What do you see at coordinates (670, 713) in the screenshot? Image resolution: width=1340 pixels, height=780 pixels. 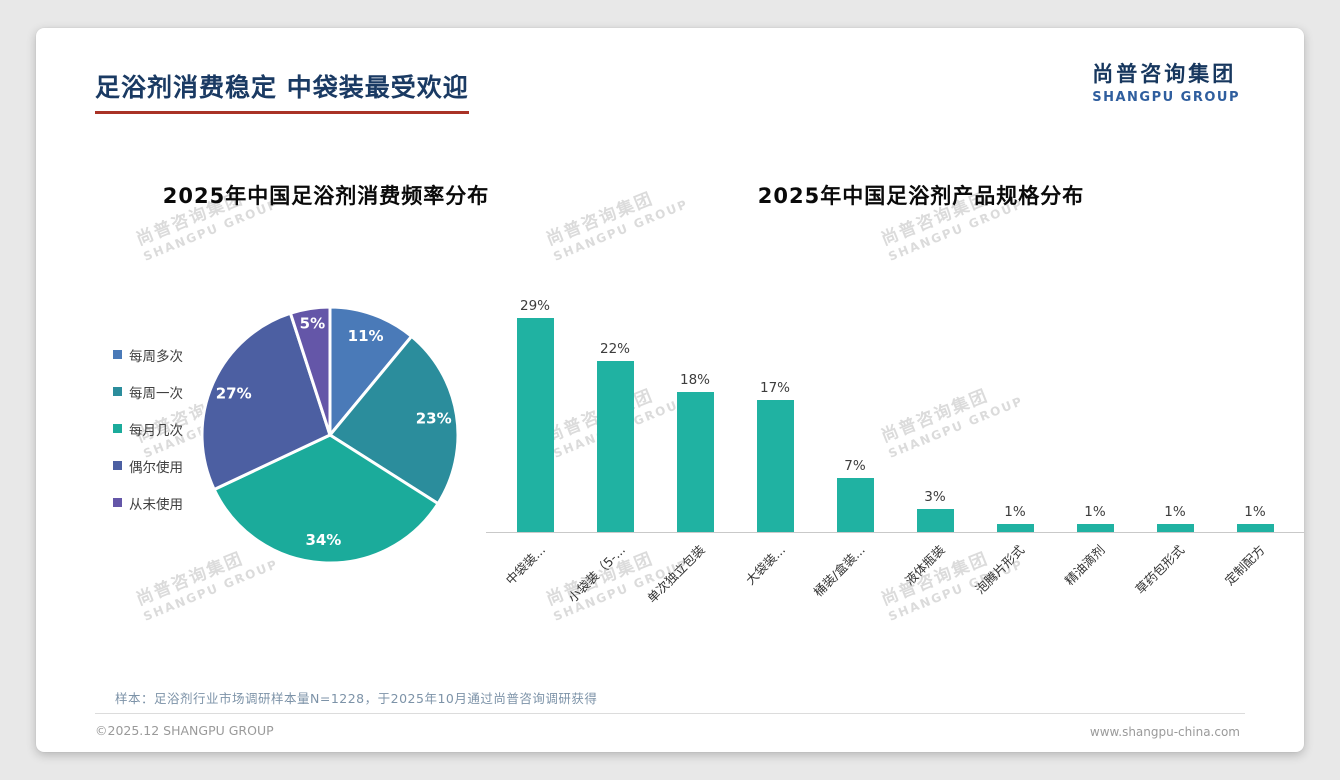 I see `footer-divider` at bounding box center [670, 713].